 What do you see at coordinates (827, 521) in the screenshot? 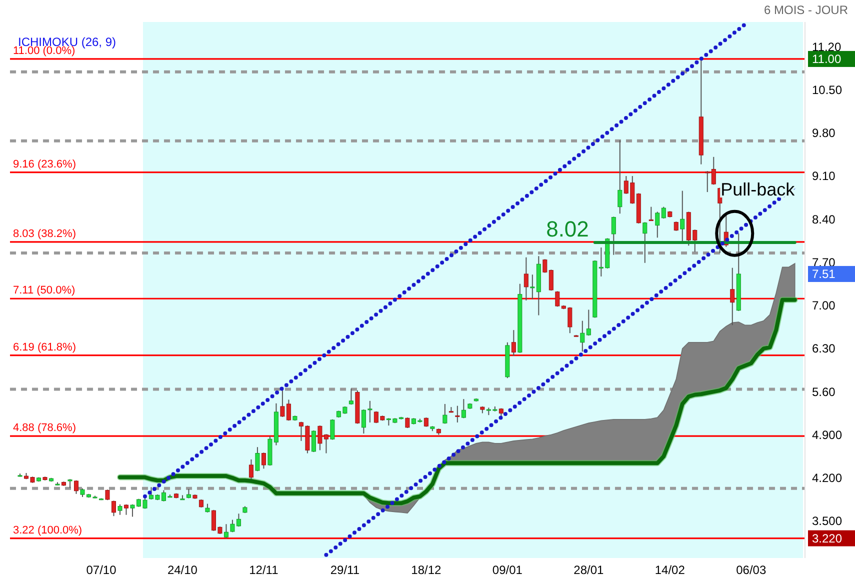
I see `y-tick-label: 3.500` at bounding box center [827, 521].